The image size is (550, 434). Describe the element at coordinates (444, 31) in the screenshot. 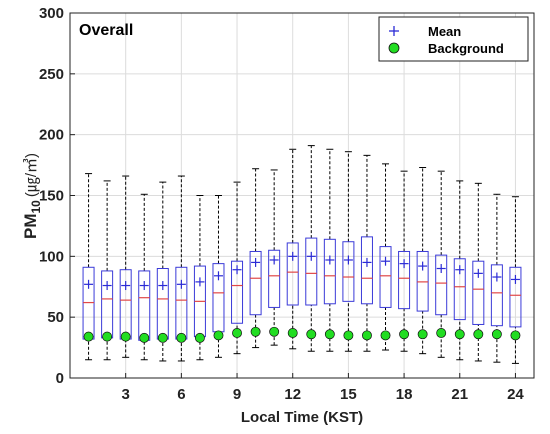

I see `legend-mean-label: Mean` at that location.